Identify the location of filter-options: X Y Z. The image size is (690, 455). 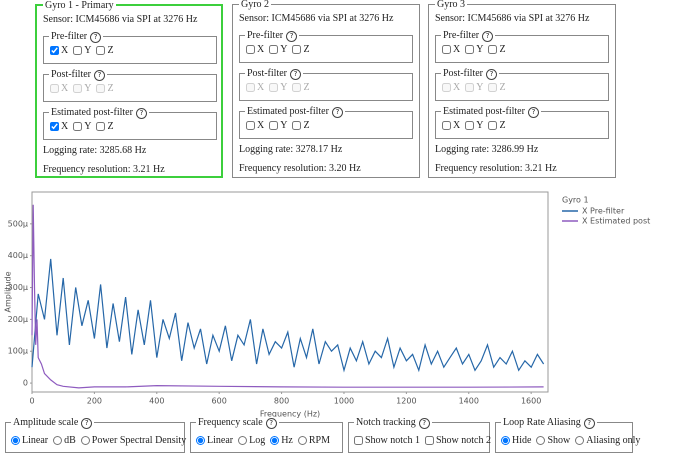
(84, 50).